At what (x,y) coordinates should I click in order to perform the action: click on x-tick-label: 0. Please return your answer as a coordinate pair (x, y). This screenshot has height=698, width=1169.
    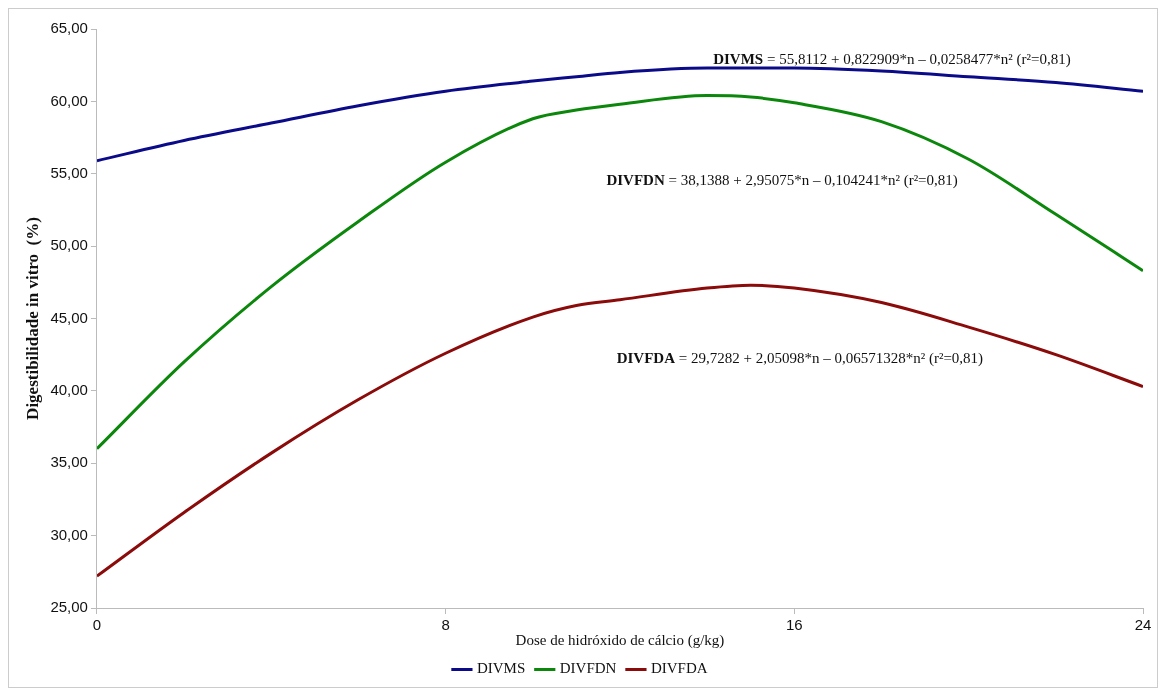
    Looking at the image, I should click on (97, 625).